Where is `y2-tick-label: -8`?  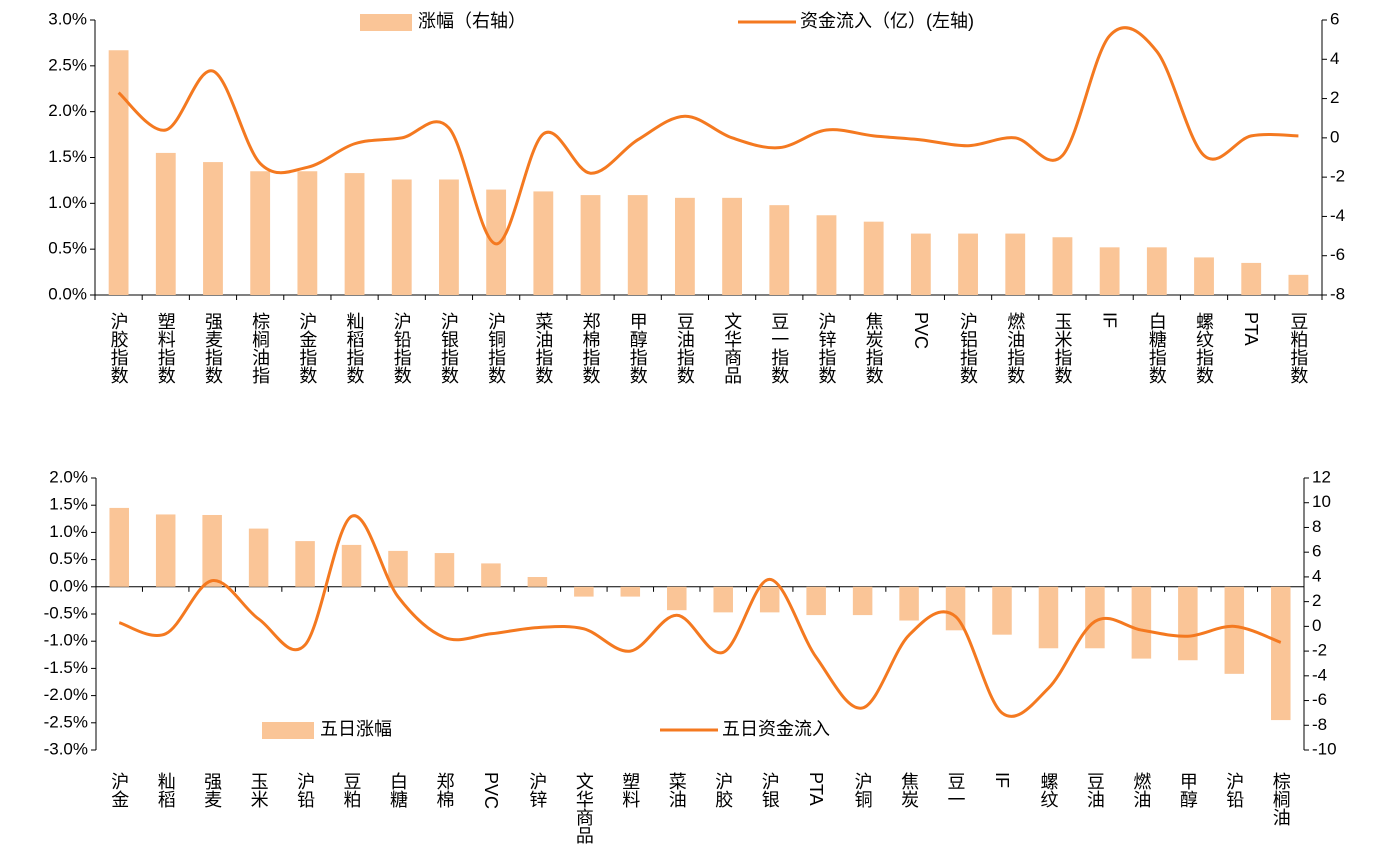 y2-tick-label: -8 is located at coordinates (1337, 293).